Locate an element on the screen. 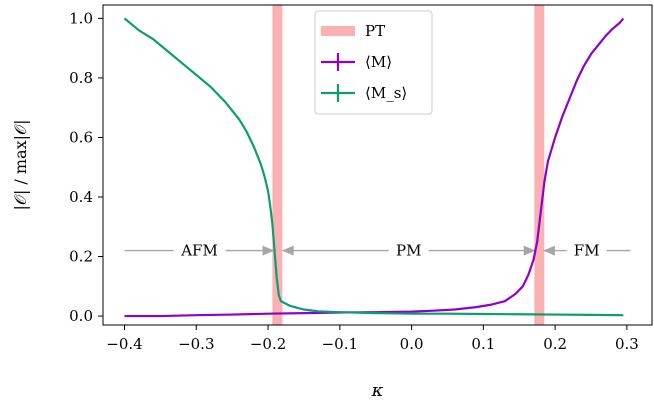 Image resolution: width=654 pixels, height=404 pixels. y-tick-label: 1.0 is located at coordinates (81, 18).